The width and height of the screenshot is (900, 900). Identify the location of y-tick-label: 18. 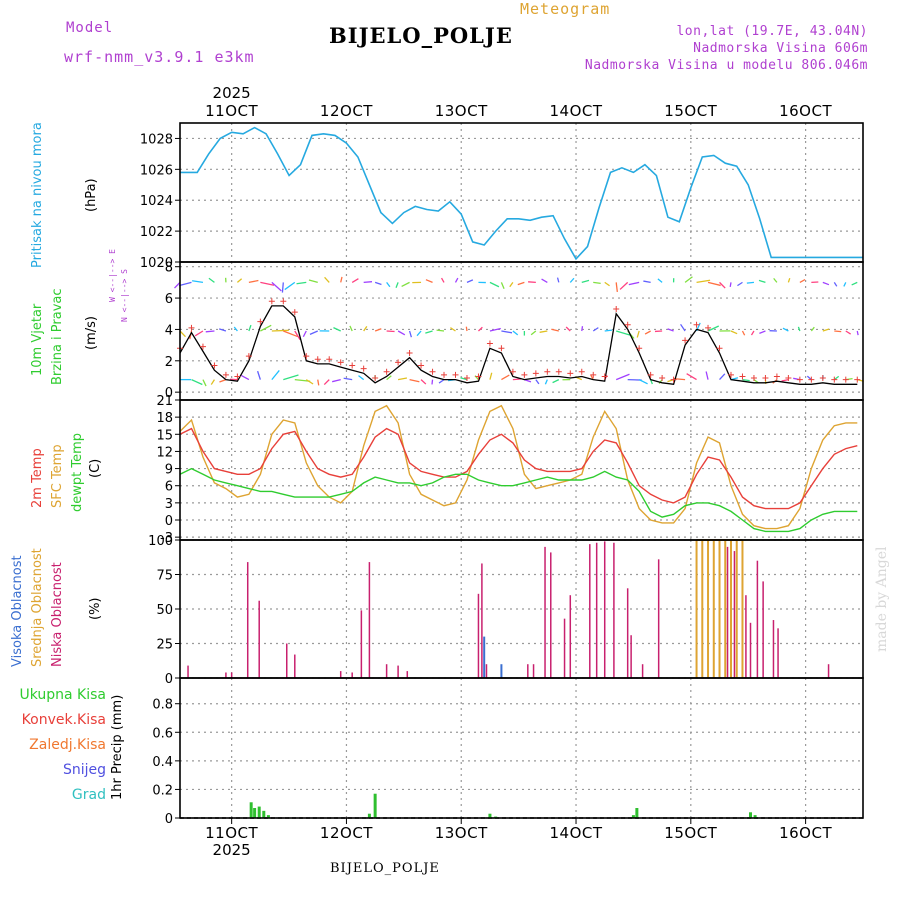
(164, 418).